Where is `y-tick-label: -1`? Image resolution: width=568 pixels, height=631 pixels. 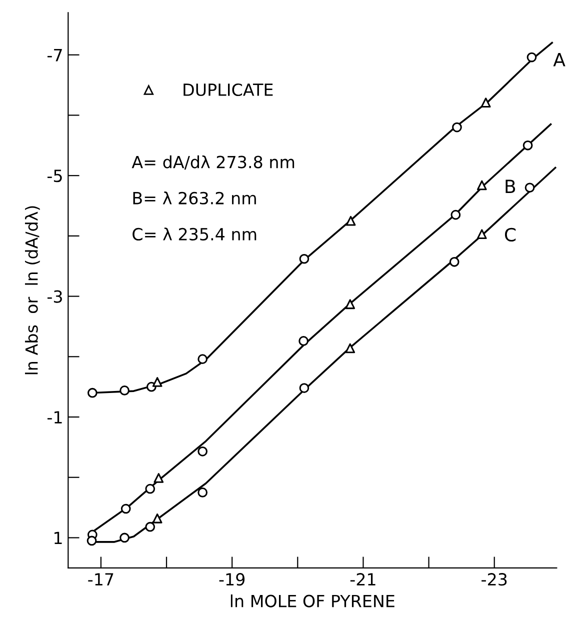 y-tick-label: -1 is located at coordinates (54, 417).